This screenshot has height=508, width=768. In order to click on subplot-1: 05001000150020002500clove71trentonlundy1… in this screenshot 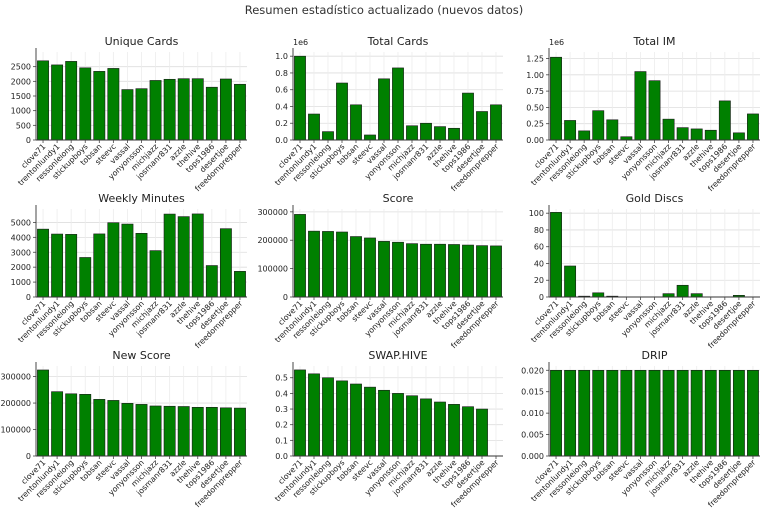, I will do `click(129, 114)`.